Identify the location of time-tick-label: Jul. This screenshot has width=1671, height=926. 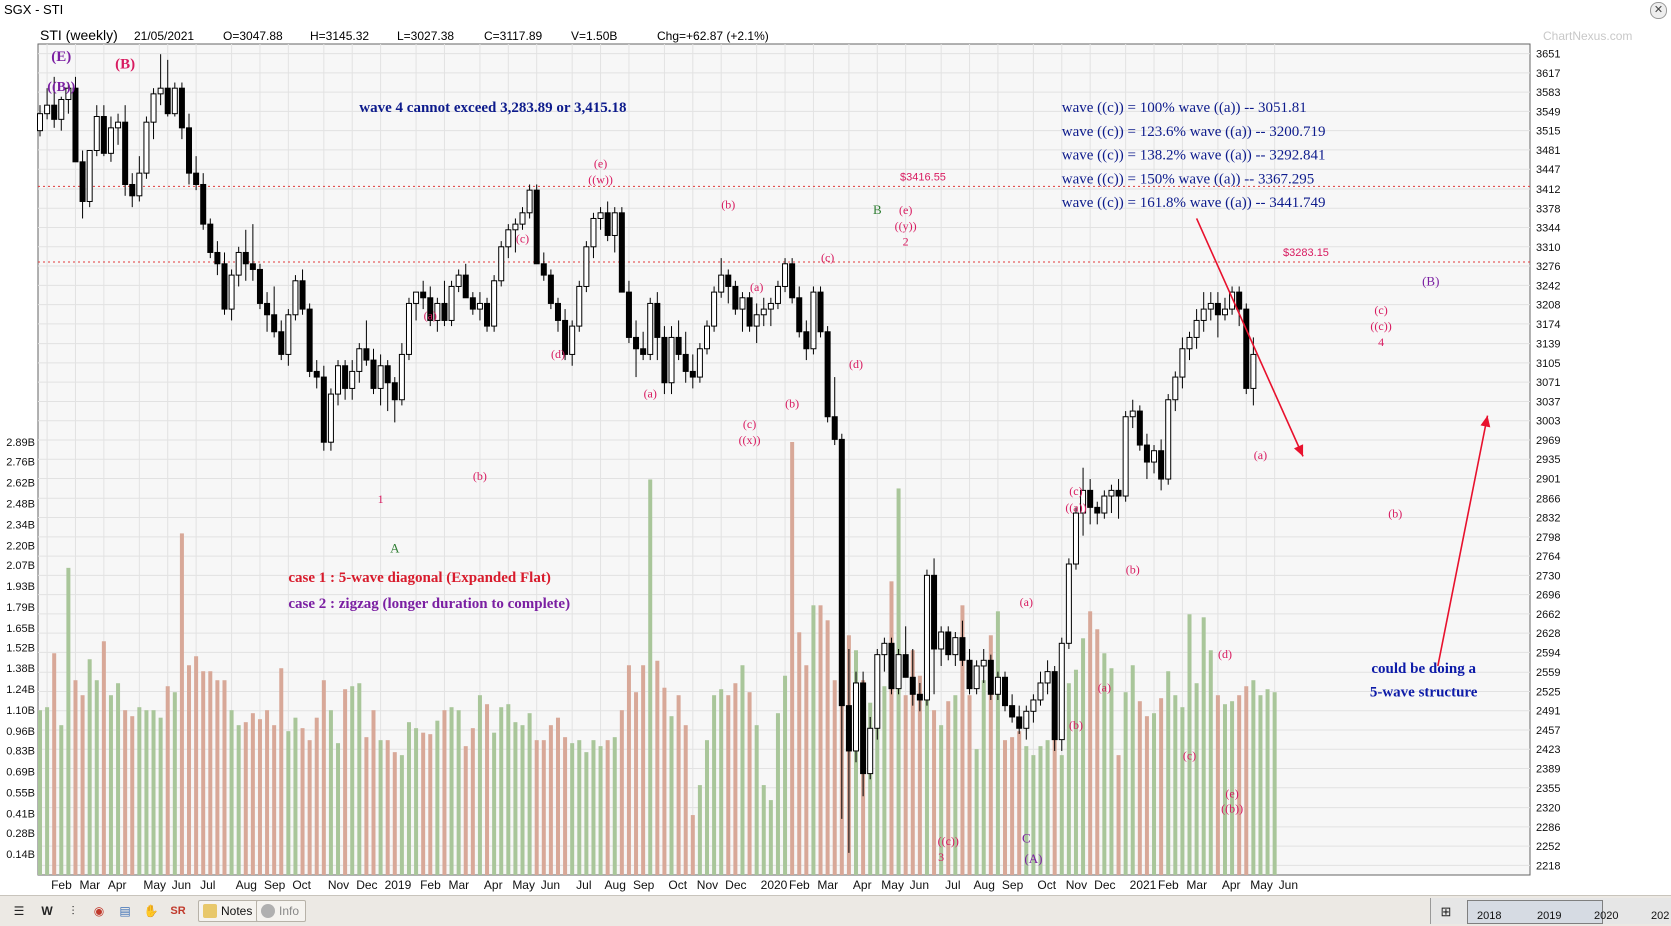
(207, 885).